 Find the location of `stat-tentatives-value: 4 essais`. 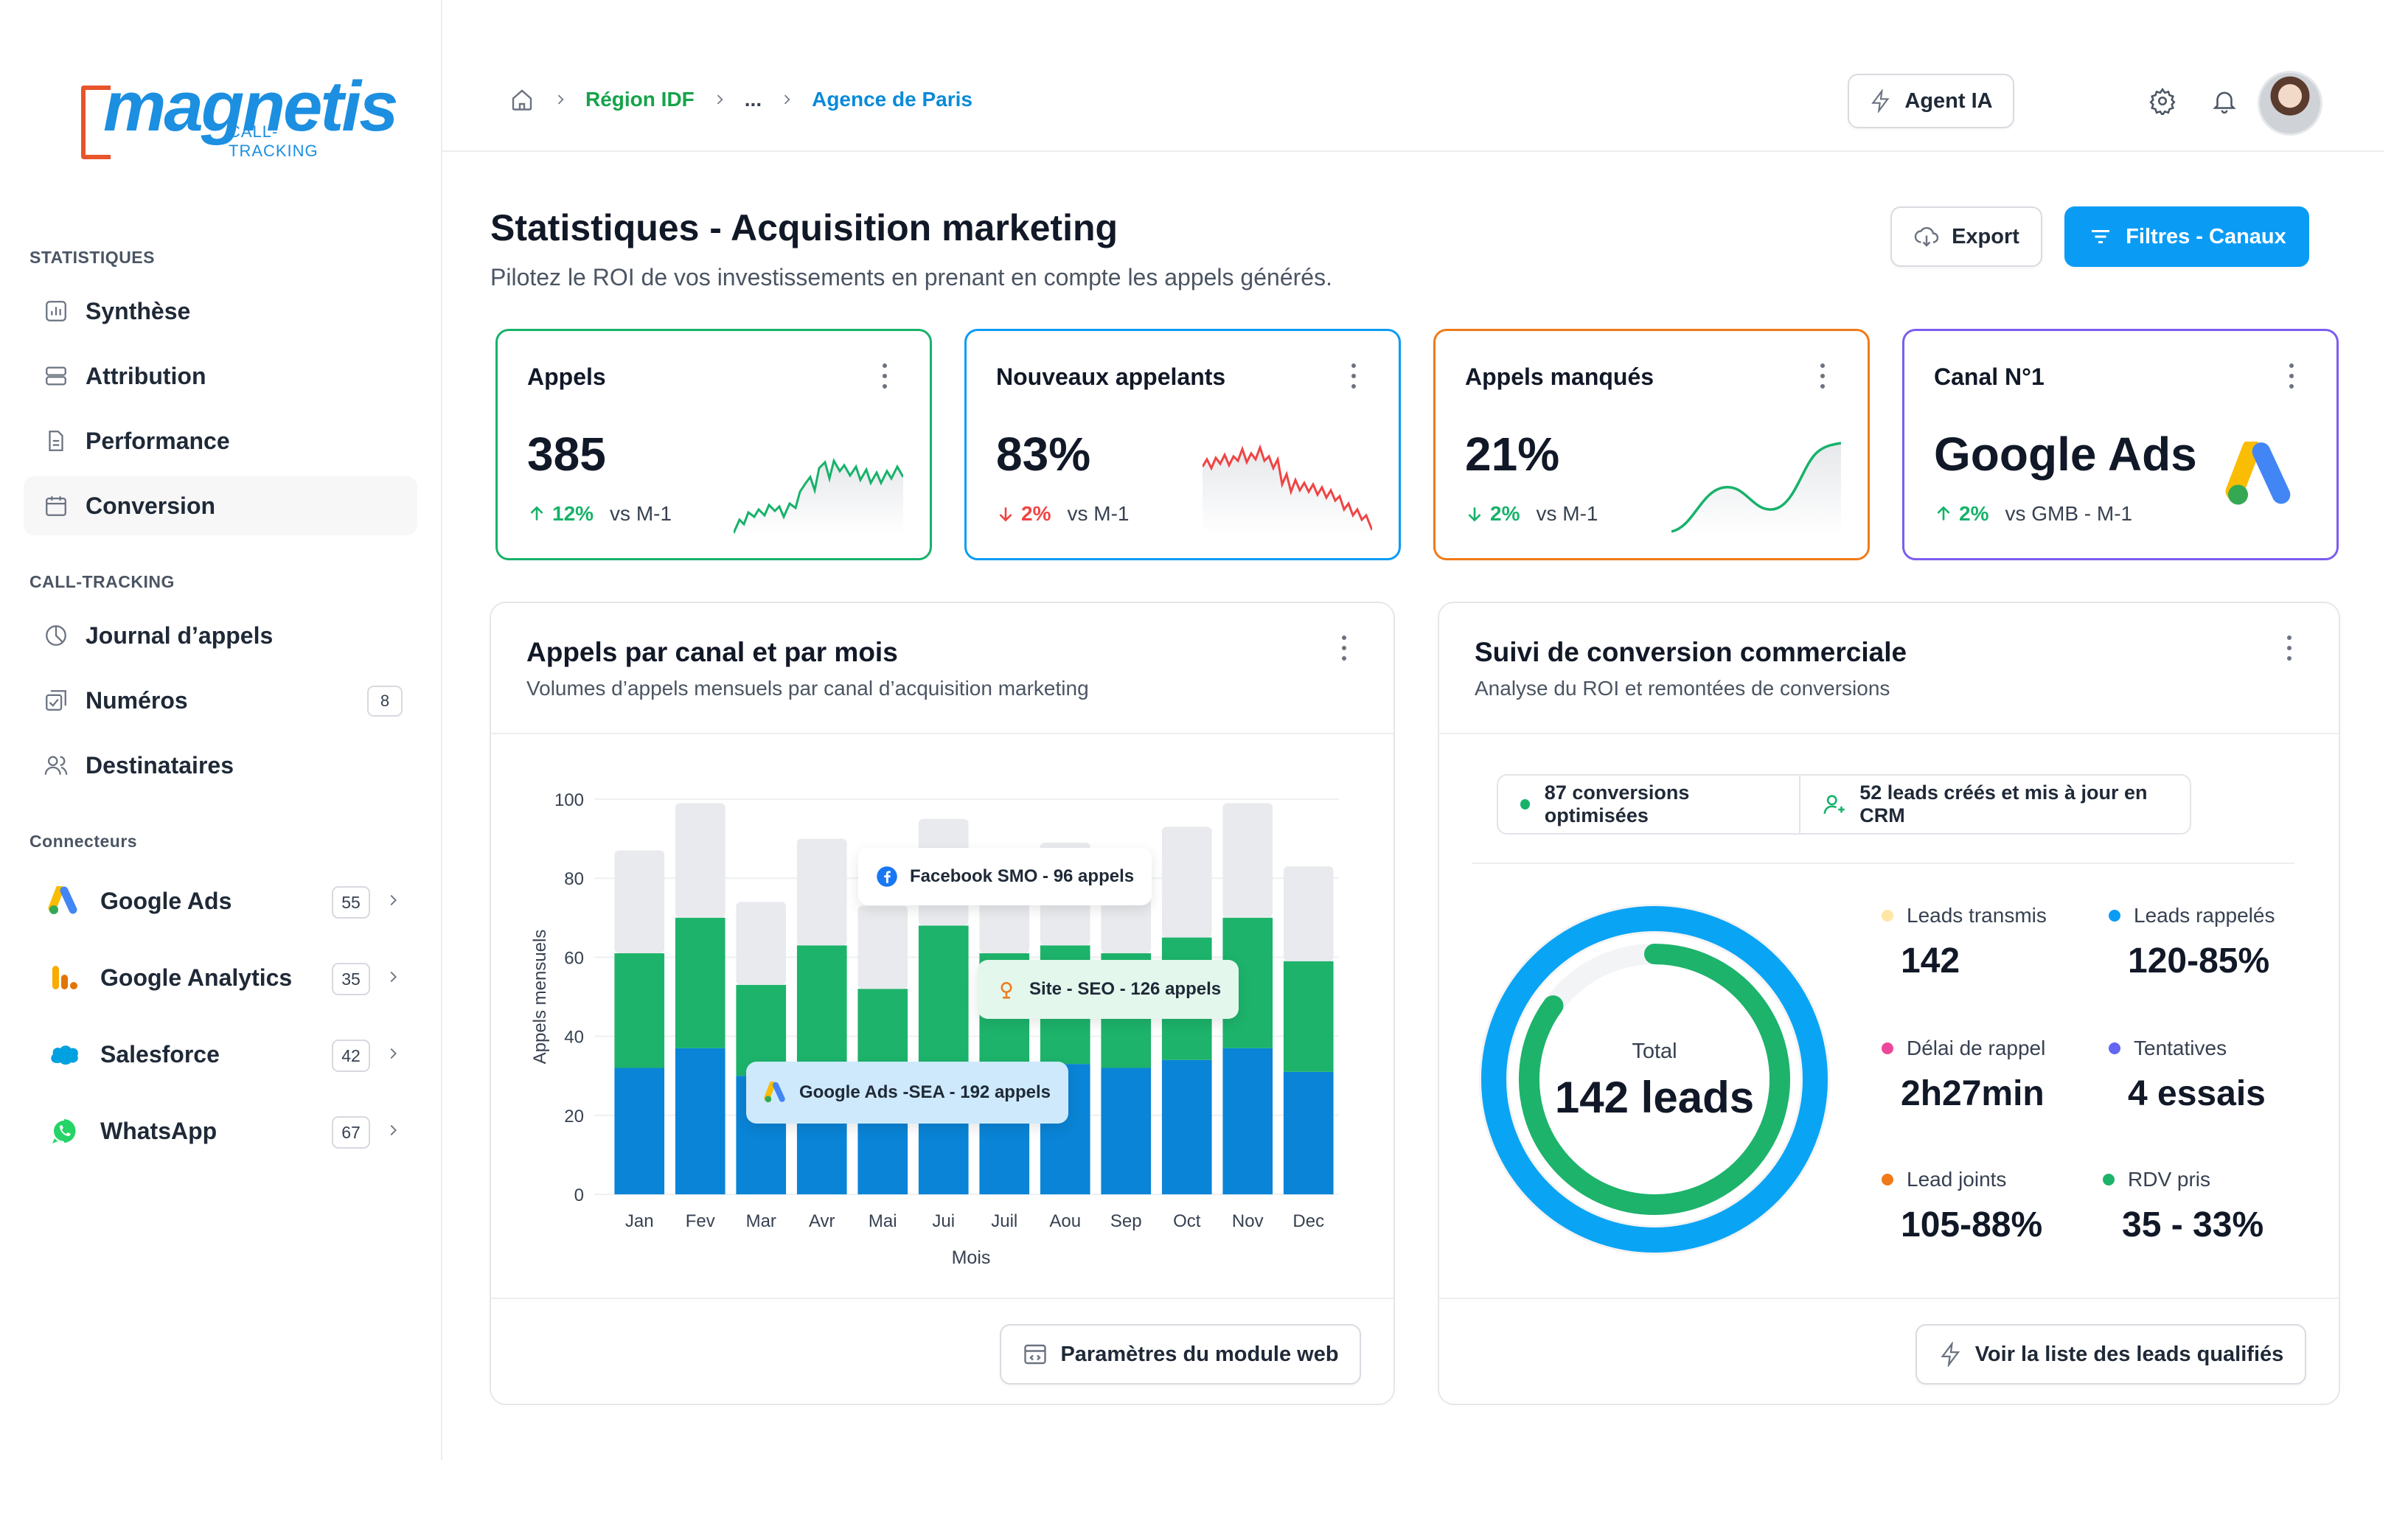

stat-tentatives-value: 4 essais is located at coordinates (2197, 1093).